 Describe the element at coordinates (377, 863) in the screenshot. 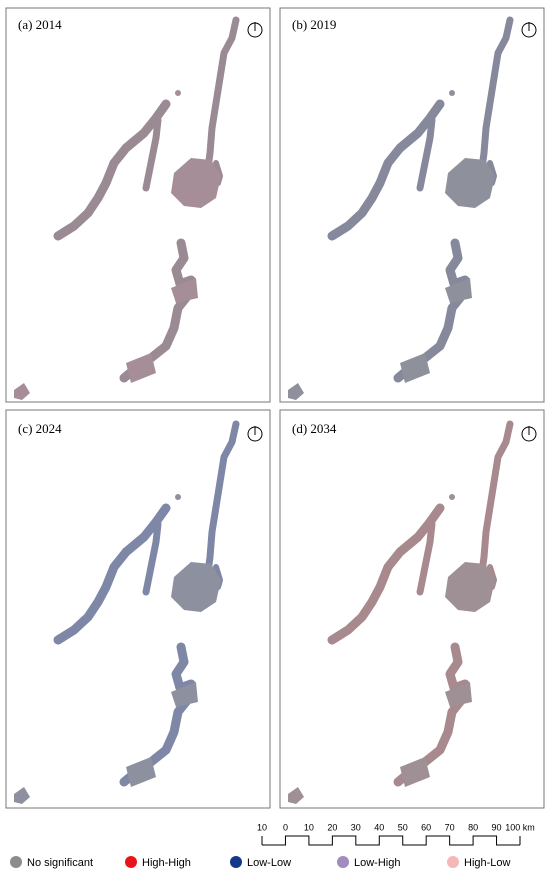

I see `legend-label: Low-High` at that location.